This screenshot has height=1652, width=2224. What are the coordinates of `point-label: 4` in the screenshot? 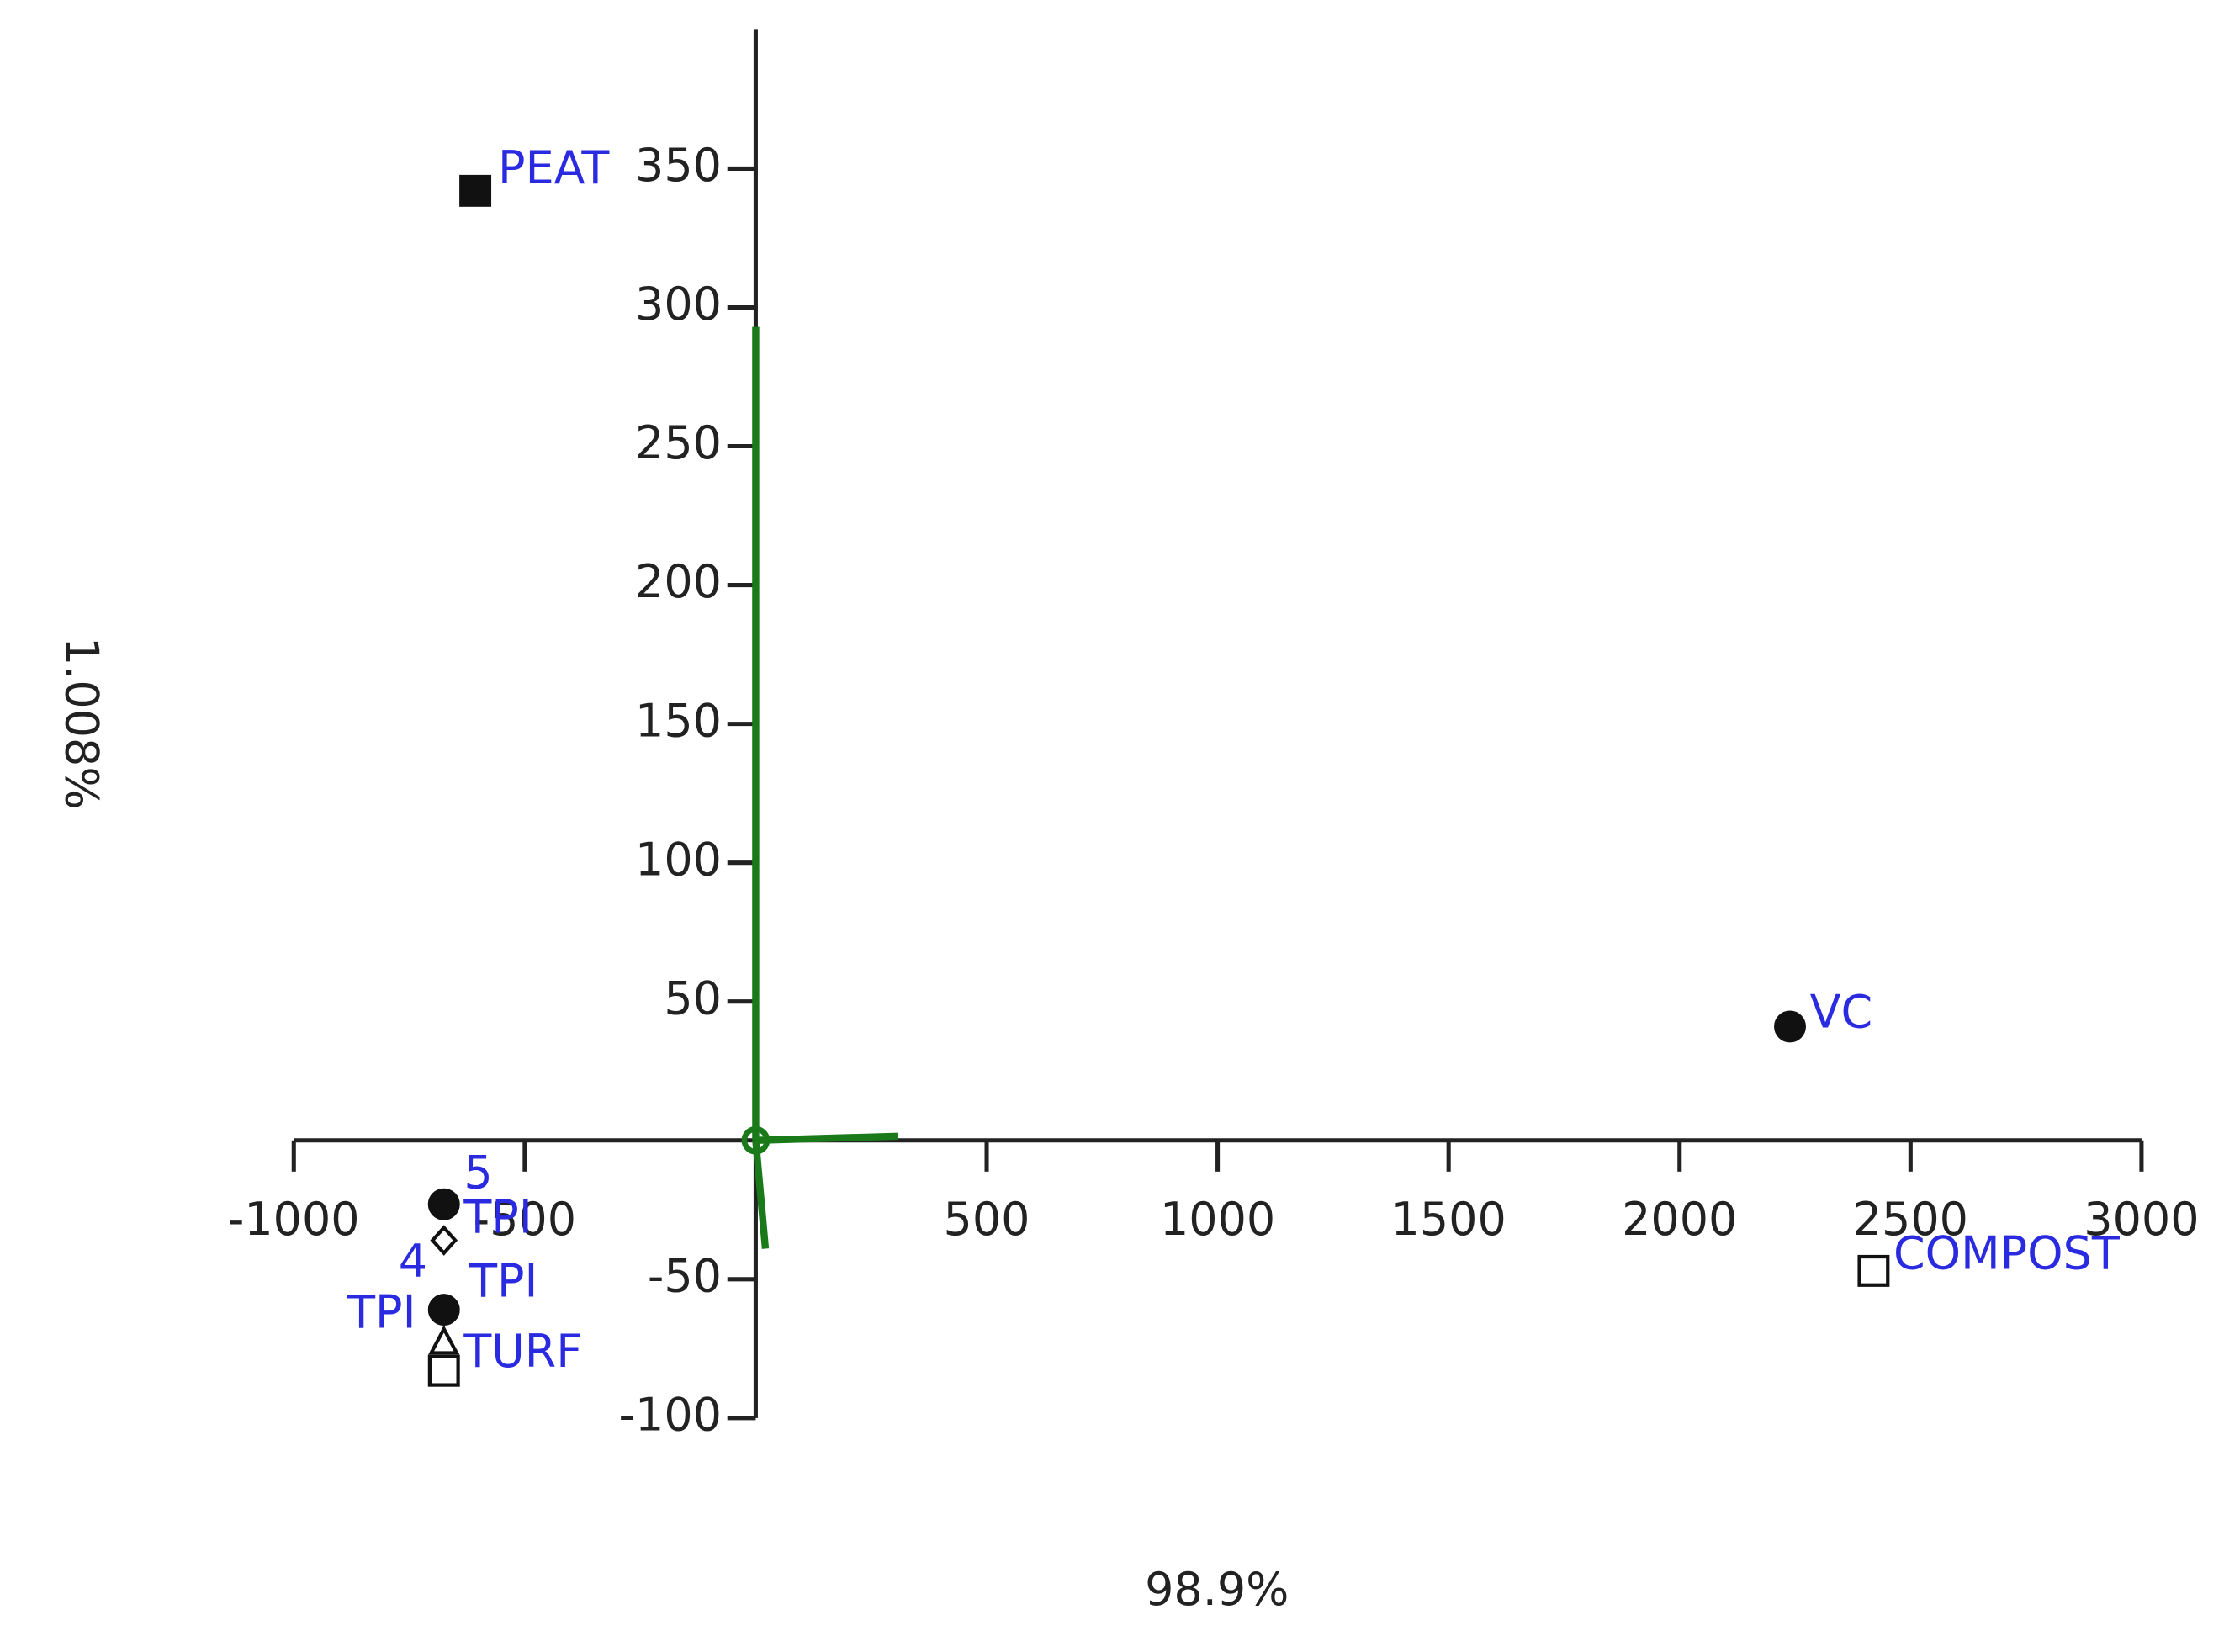 It's located at (413, 1261).